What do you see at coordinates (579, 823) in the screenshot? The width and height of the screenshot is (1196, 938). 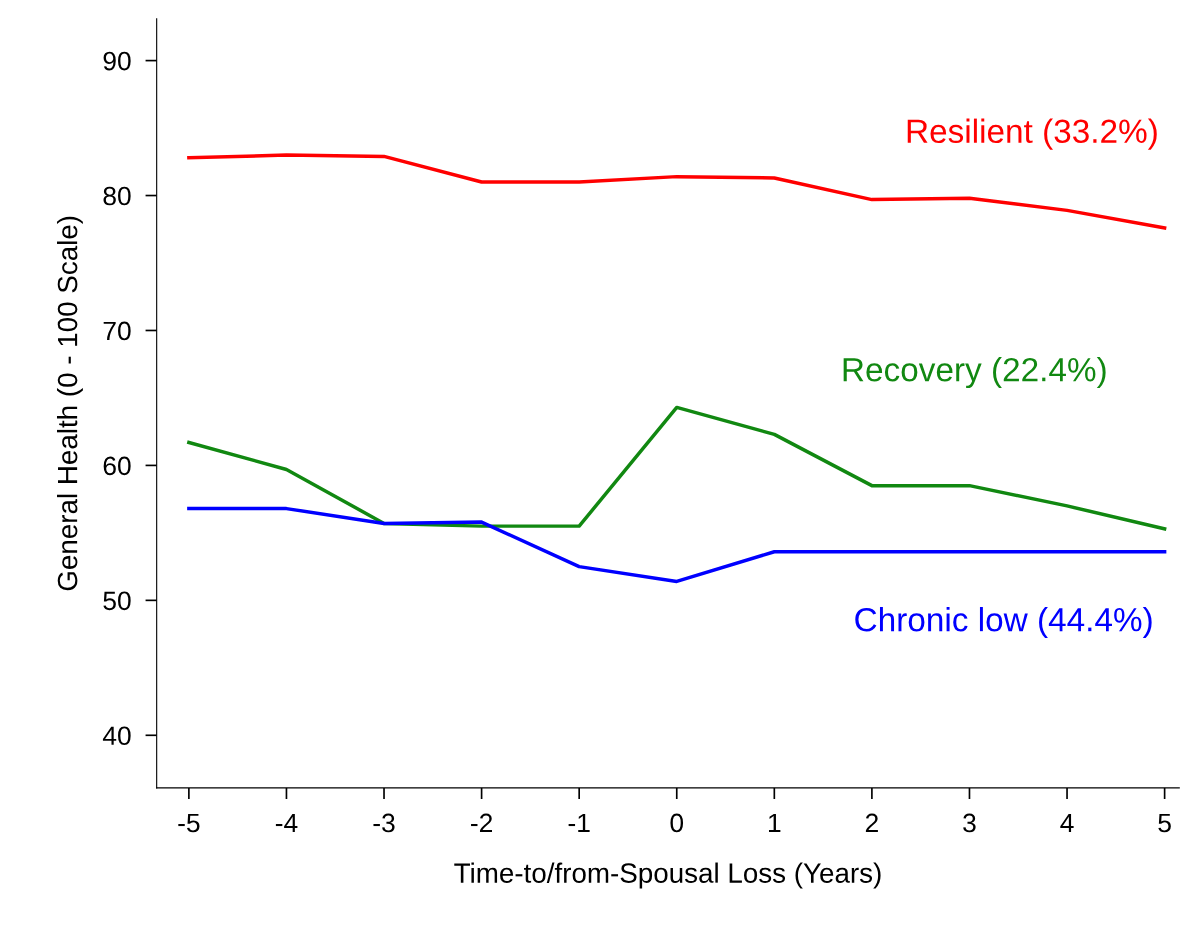 I see `x-tick-label: -1` at bounding box center [579, 823].